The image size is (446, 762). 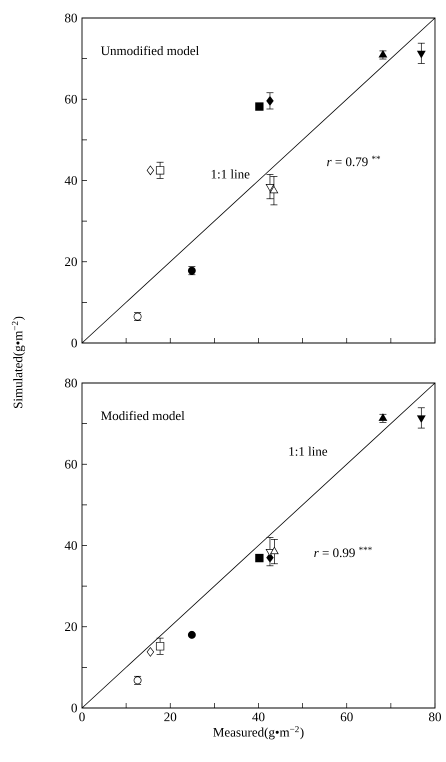 What do you see at coordinates (149, 51) in the screenshot?
I see `text: Unmodified model` at bounding box center [149, 51].